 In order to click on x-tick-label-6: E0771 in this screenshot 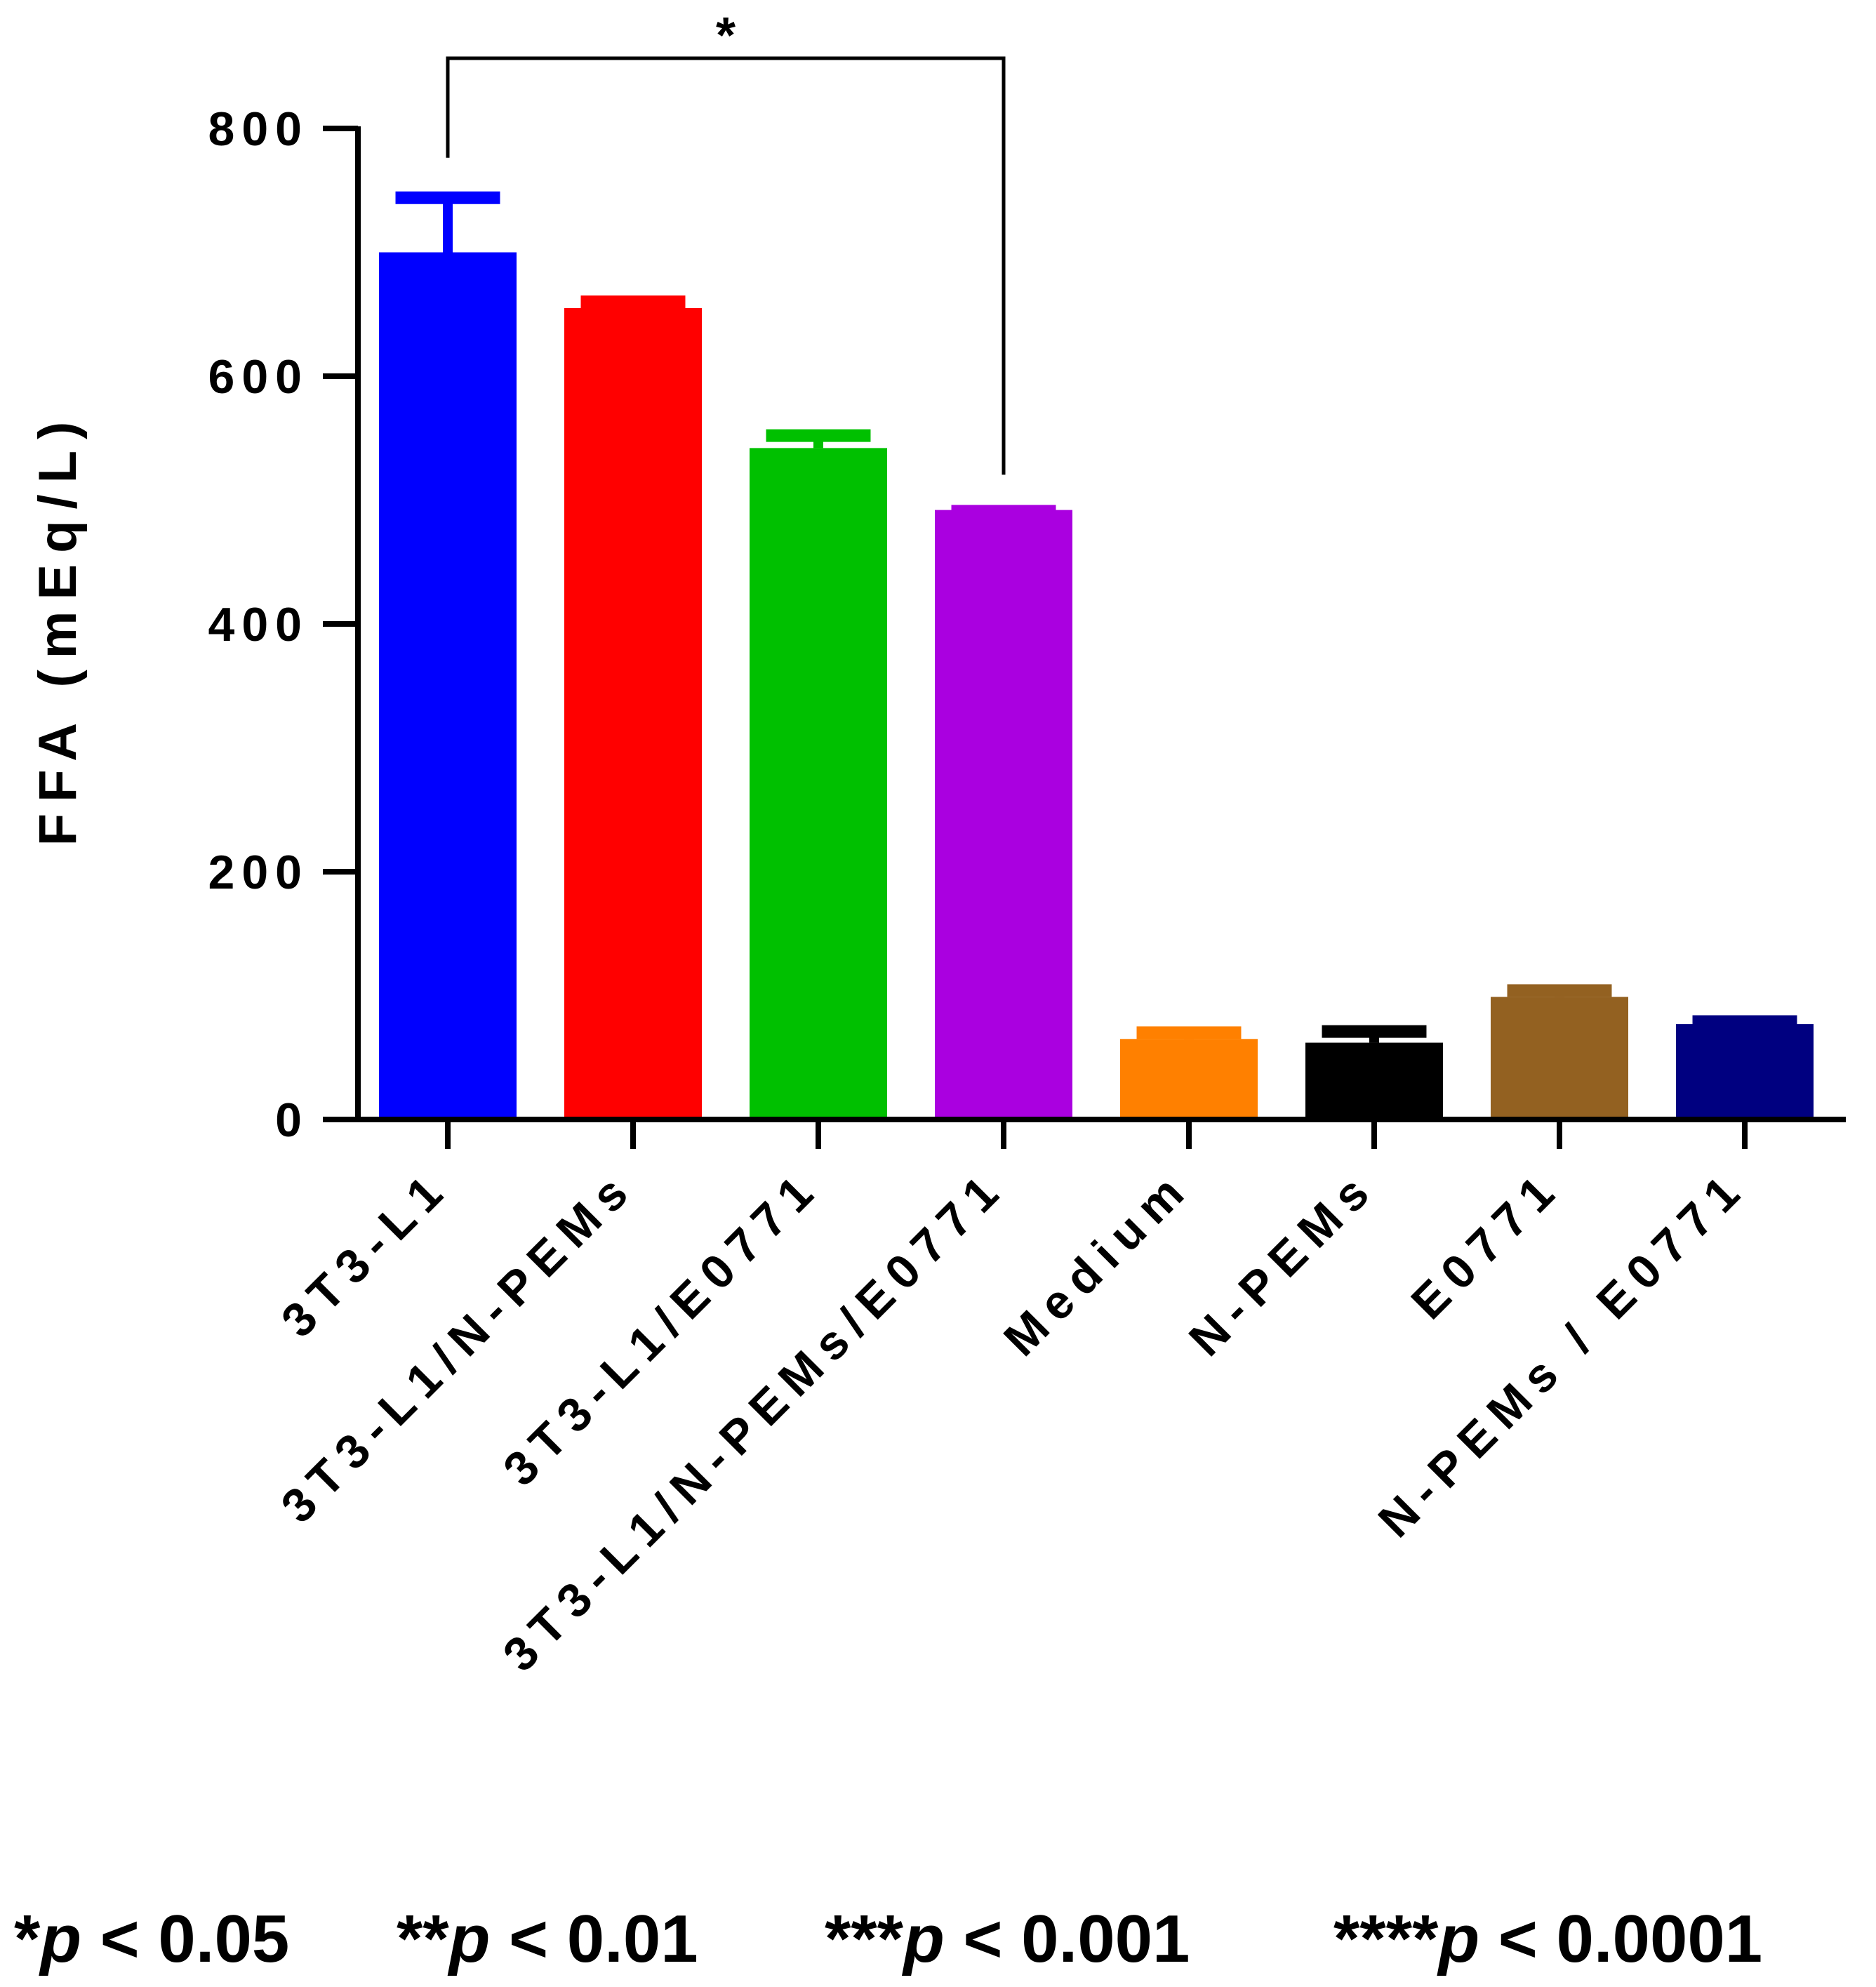, I will do `click(1486, 1244)`.